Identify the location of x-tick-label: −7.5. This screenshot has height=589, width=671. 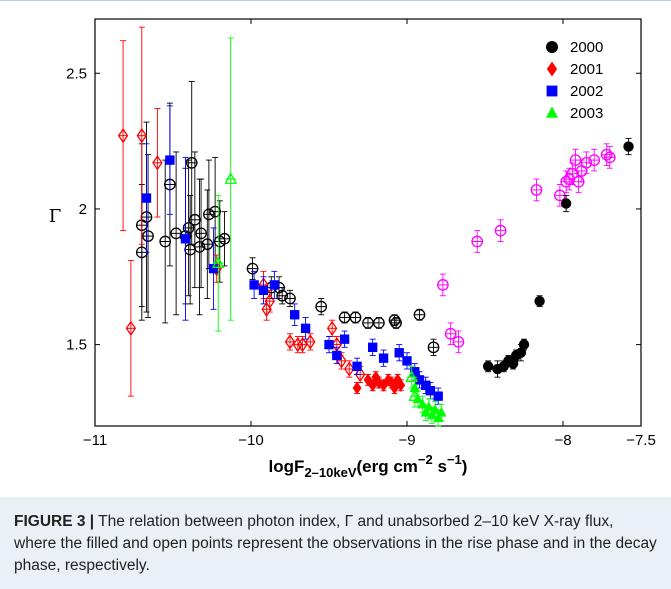
(641, 440).